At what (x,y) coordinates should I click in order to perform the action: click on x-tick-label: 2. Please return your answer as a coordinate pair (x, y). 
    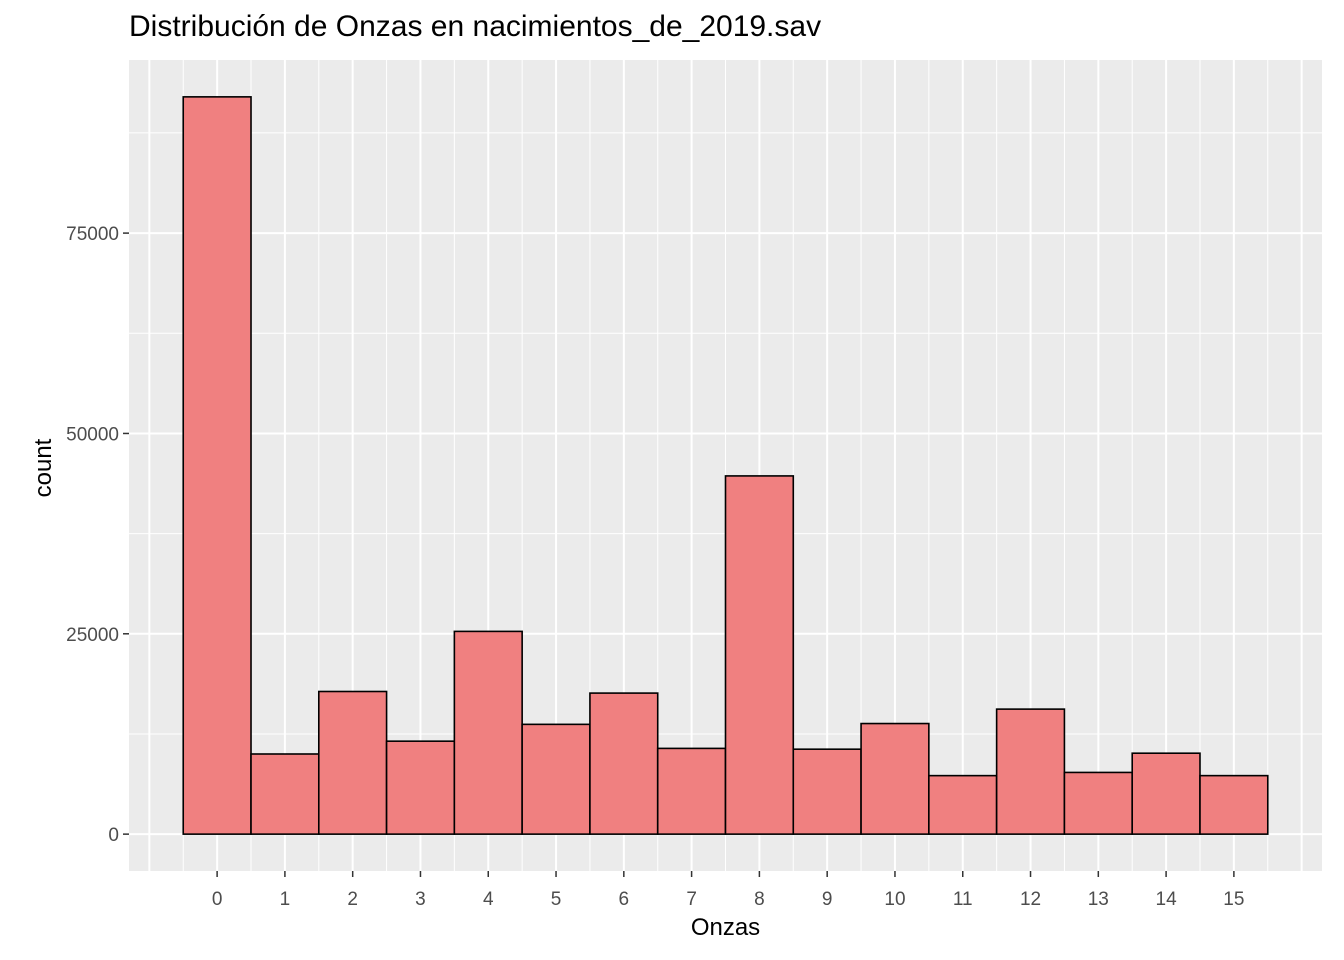
    Looking at the image, I should click on (352, 899).